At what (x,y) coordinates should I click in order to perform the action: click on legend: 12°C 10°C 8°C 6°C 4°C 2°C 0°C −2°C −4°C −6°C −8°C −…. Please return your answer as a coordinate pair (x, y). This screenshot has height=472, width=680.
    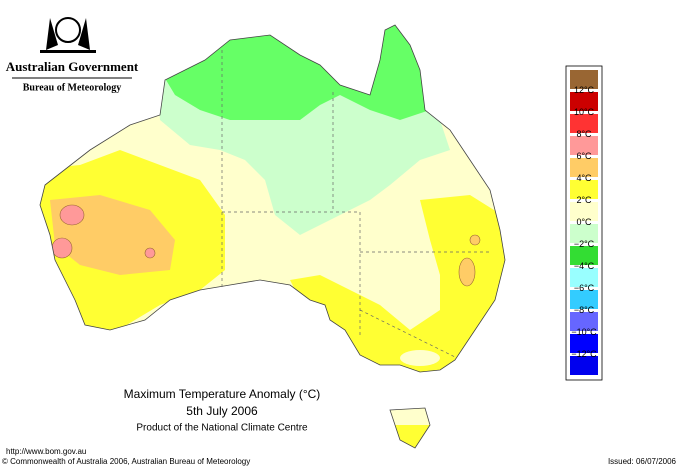
    Looking at the image, I should click on (584, 222).